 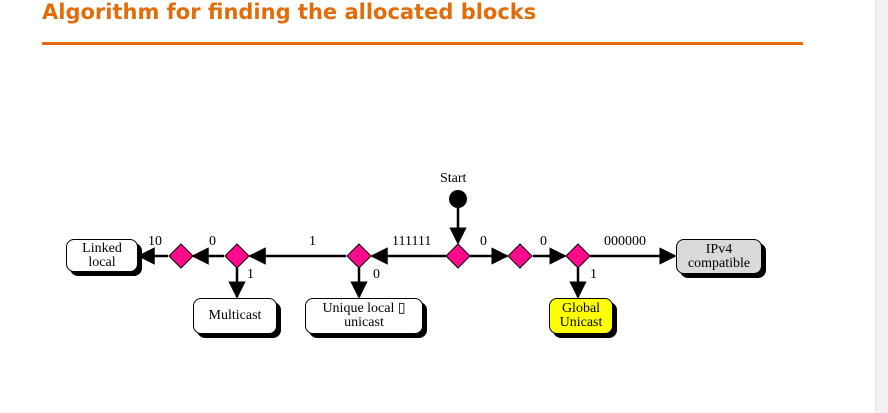 I want to click on outcome-unique-local-line1: Unique local ▯, so click(x=363, y=309).